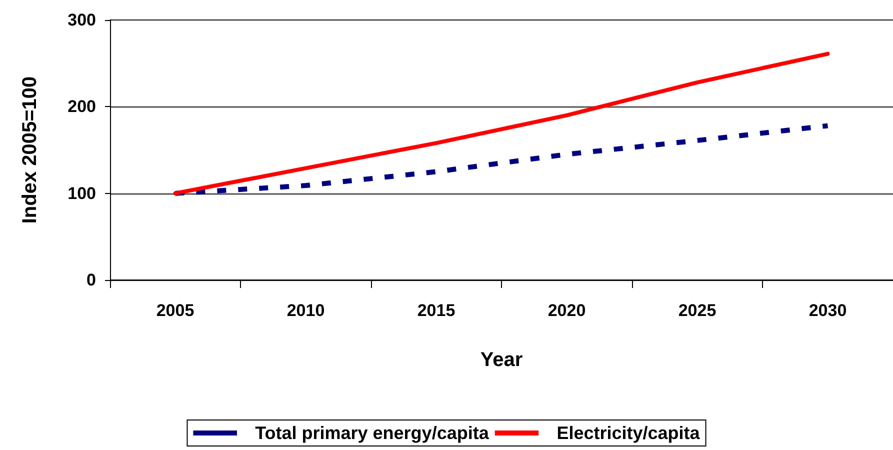  I want to click on x-tick-label: 2005, so click(175, 310).